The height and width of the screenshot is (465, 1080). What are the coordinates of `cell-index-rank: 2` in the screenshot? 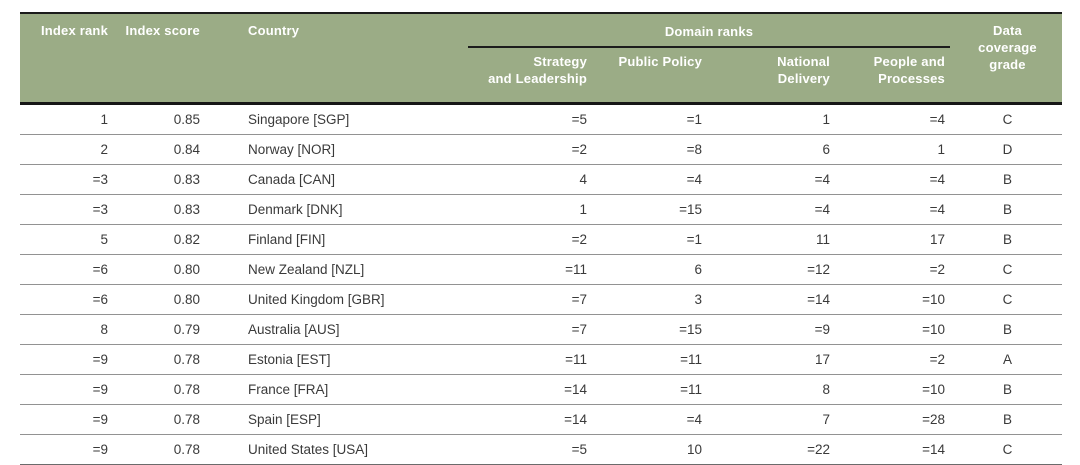 It's located at (70, 149).